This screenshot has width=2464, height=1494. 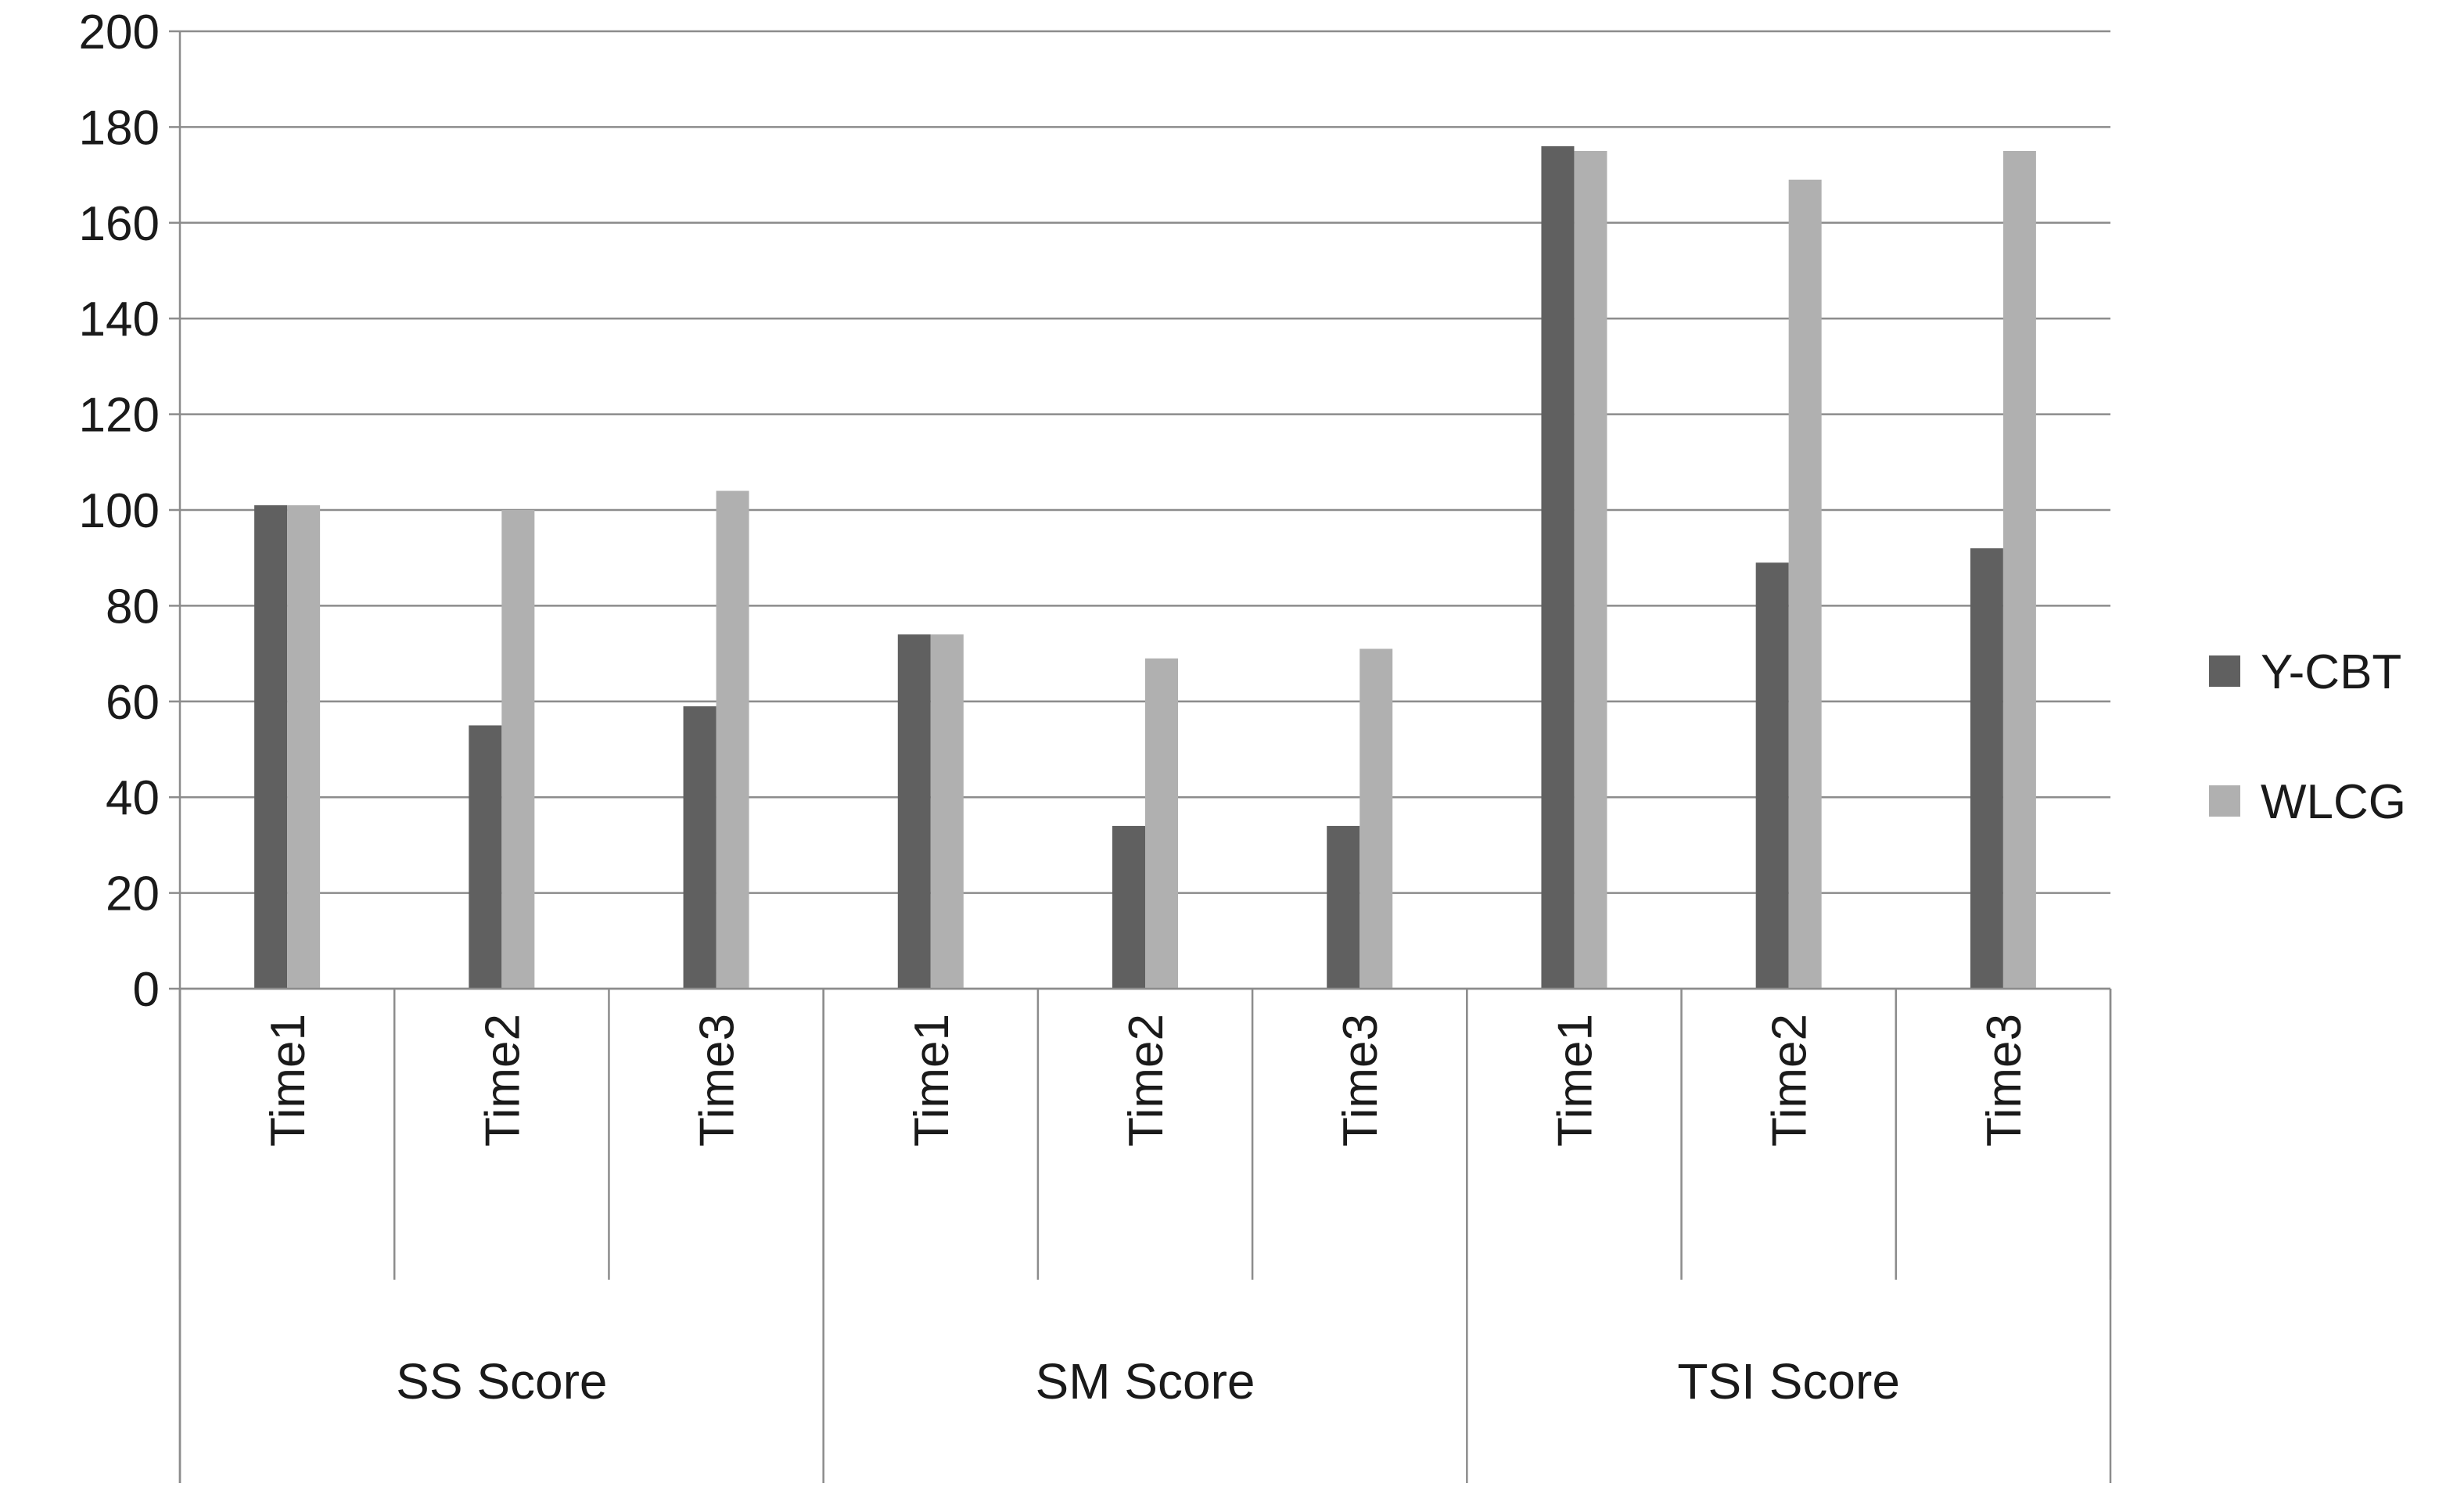 I want to click on group-label: TSI Score, so click(x=1788, y=1381).